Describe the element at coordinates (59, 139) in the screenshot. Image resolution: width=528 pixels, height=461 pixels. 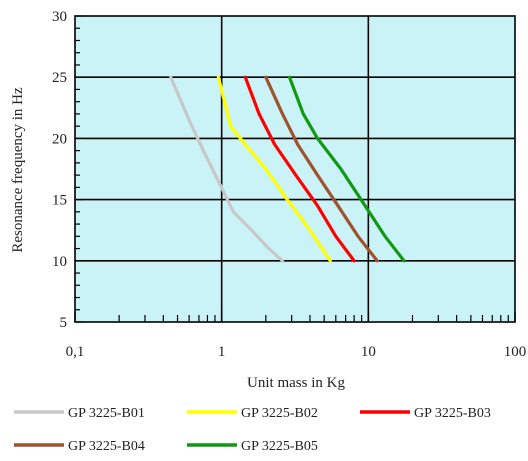
I see `y-tick-label: 20` at that location.